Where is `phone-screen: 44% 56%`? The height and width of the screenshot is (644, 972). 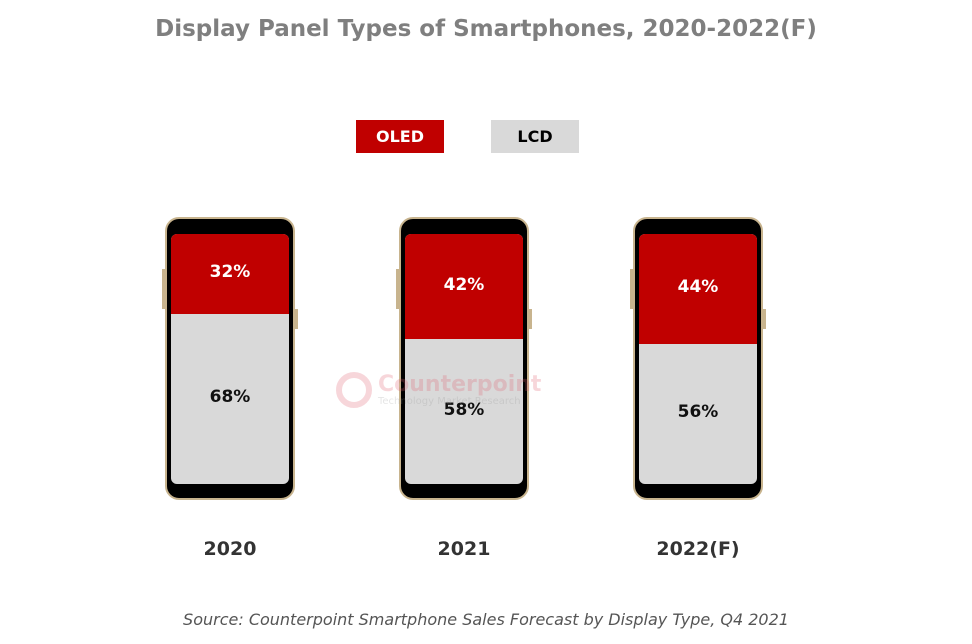 phone-screen: 44% 56% is located at coordinates (698, 359).